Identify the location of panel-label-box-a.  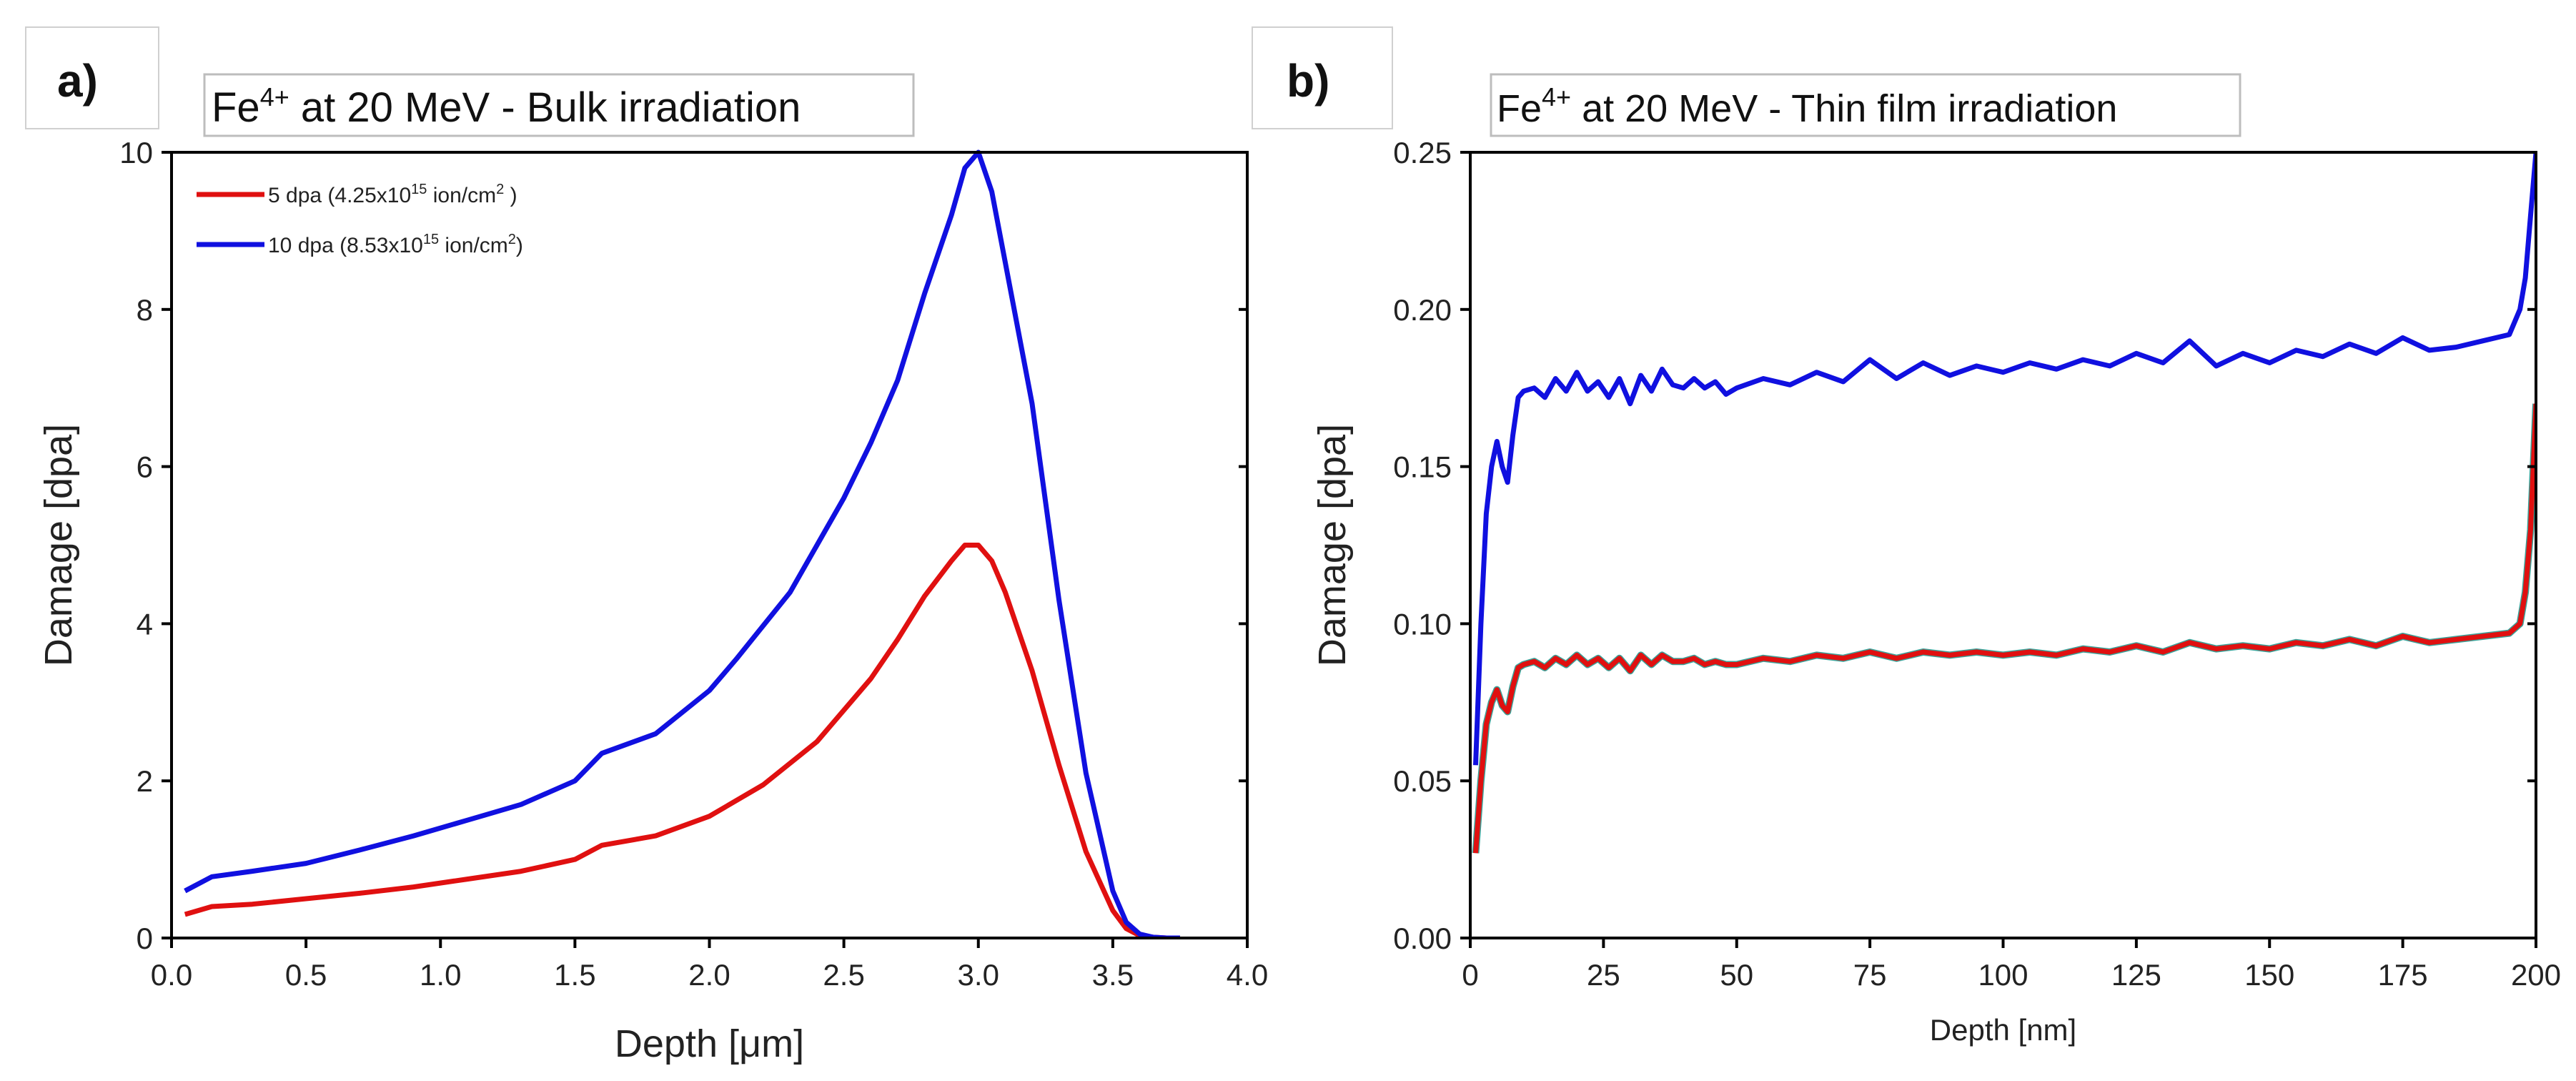
(92, 77).